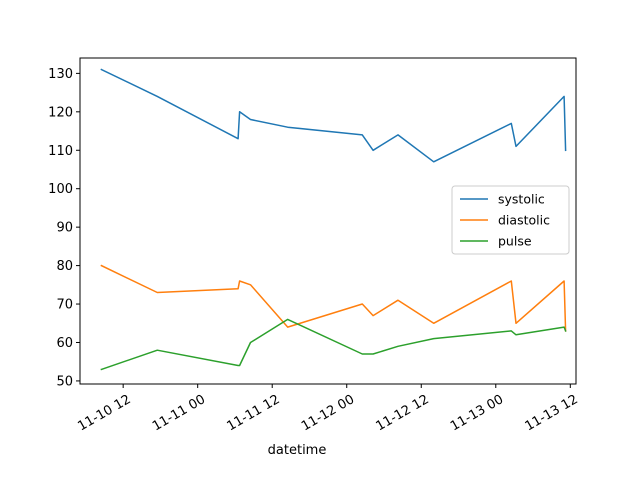  I want to click on x-tick-label: 11-12 00, so click(328, 413).